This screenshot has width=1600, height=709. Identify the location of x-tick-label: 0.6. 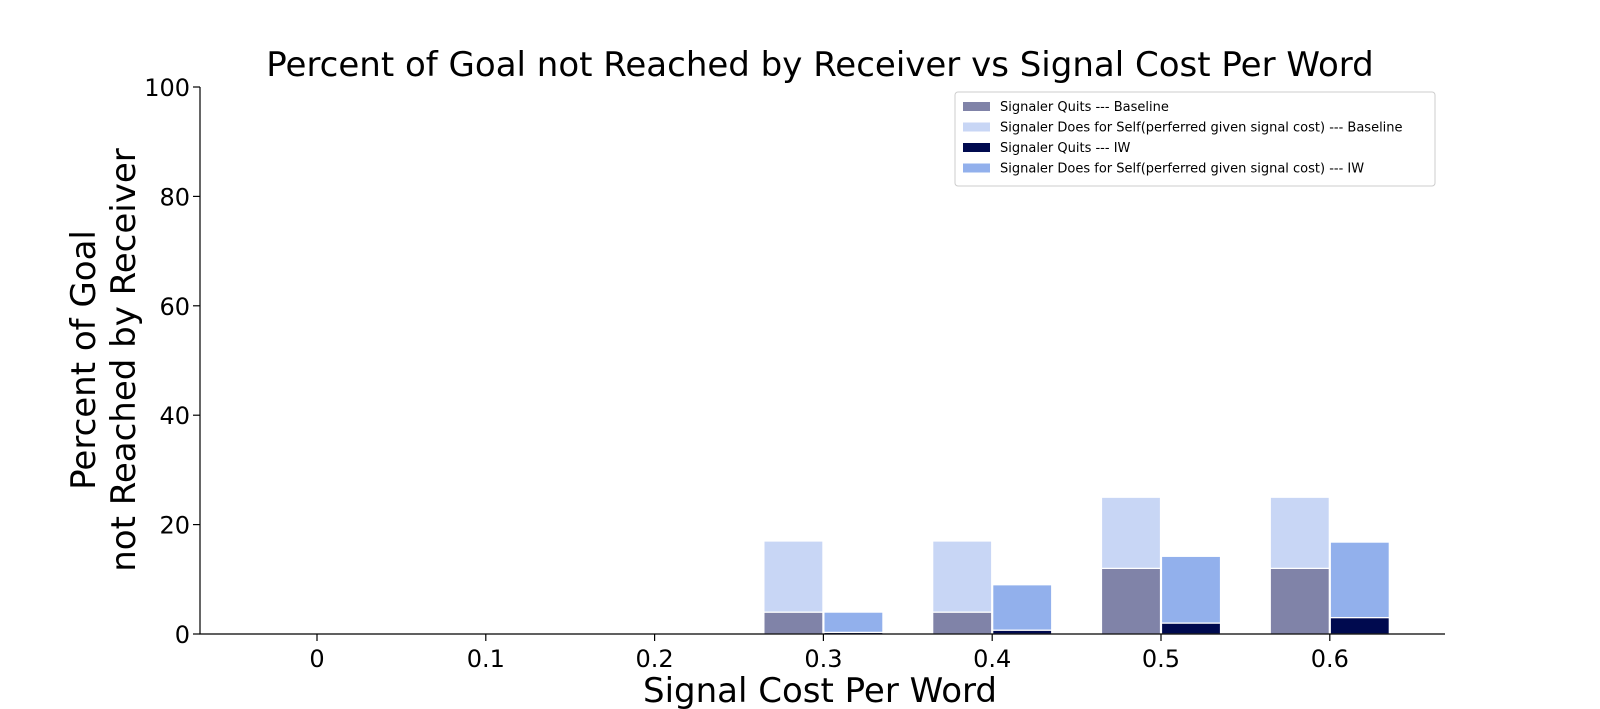
(1330, 659).